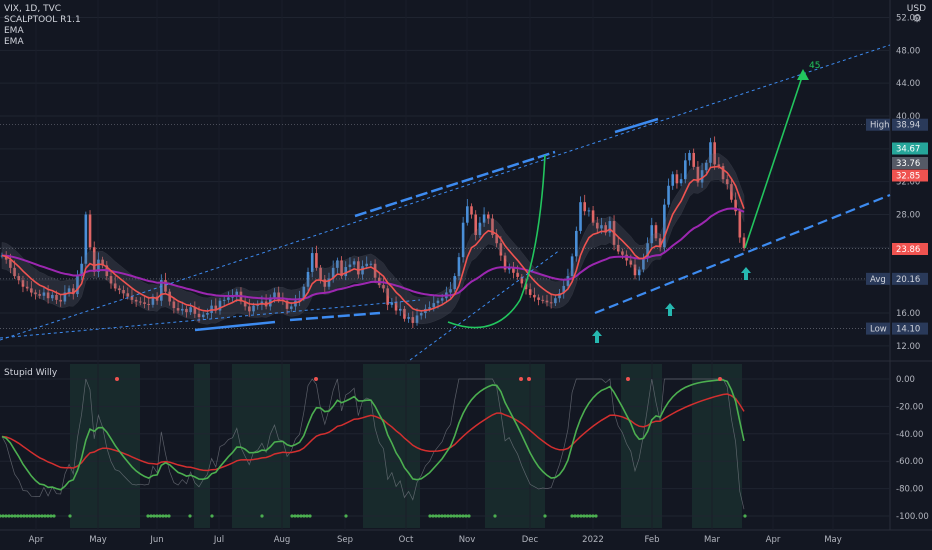 This screenshot has width=932, height=550. Describe the element at coordinates (14, 42) in the screenshot. I see `indicator-label-3: EMA` at that location.